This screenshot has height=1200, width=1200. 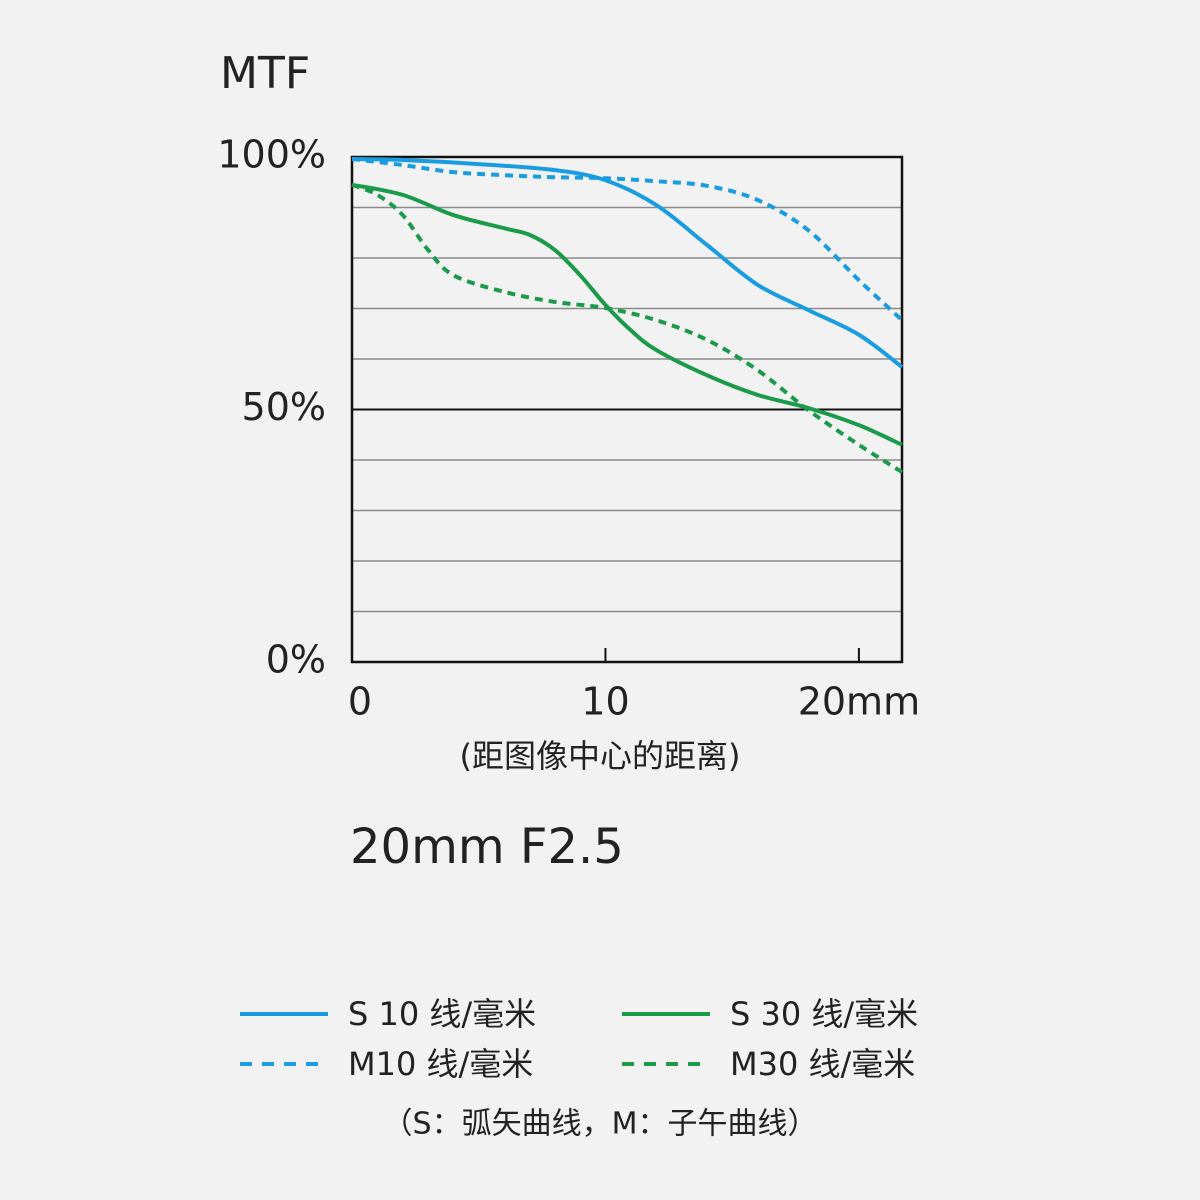 What do you see at coordinates (859, 702) in the screenshot?
I see `x-tick-label: 20mm` at bounding box center [859, 702].